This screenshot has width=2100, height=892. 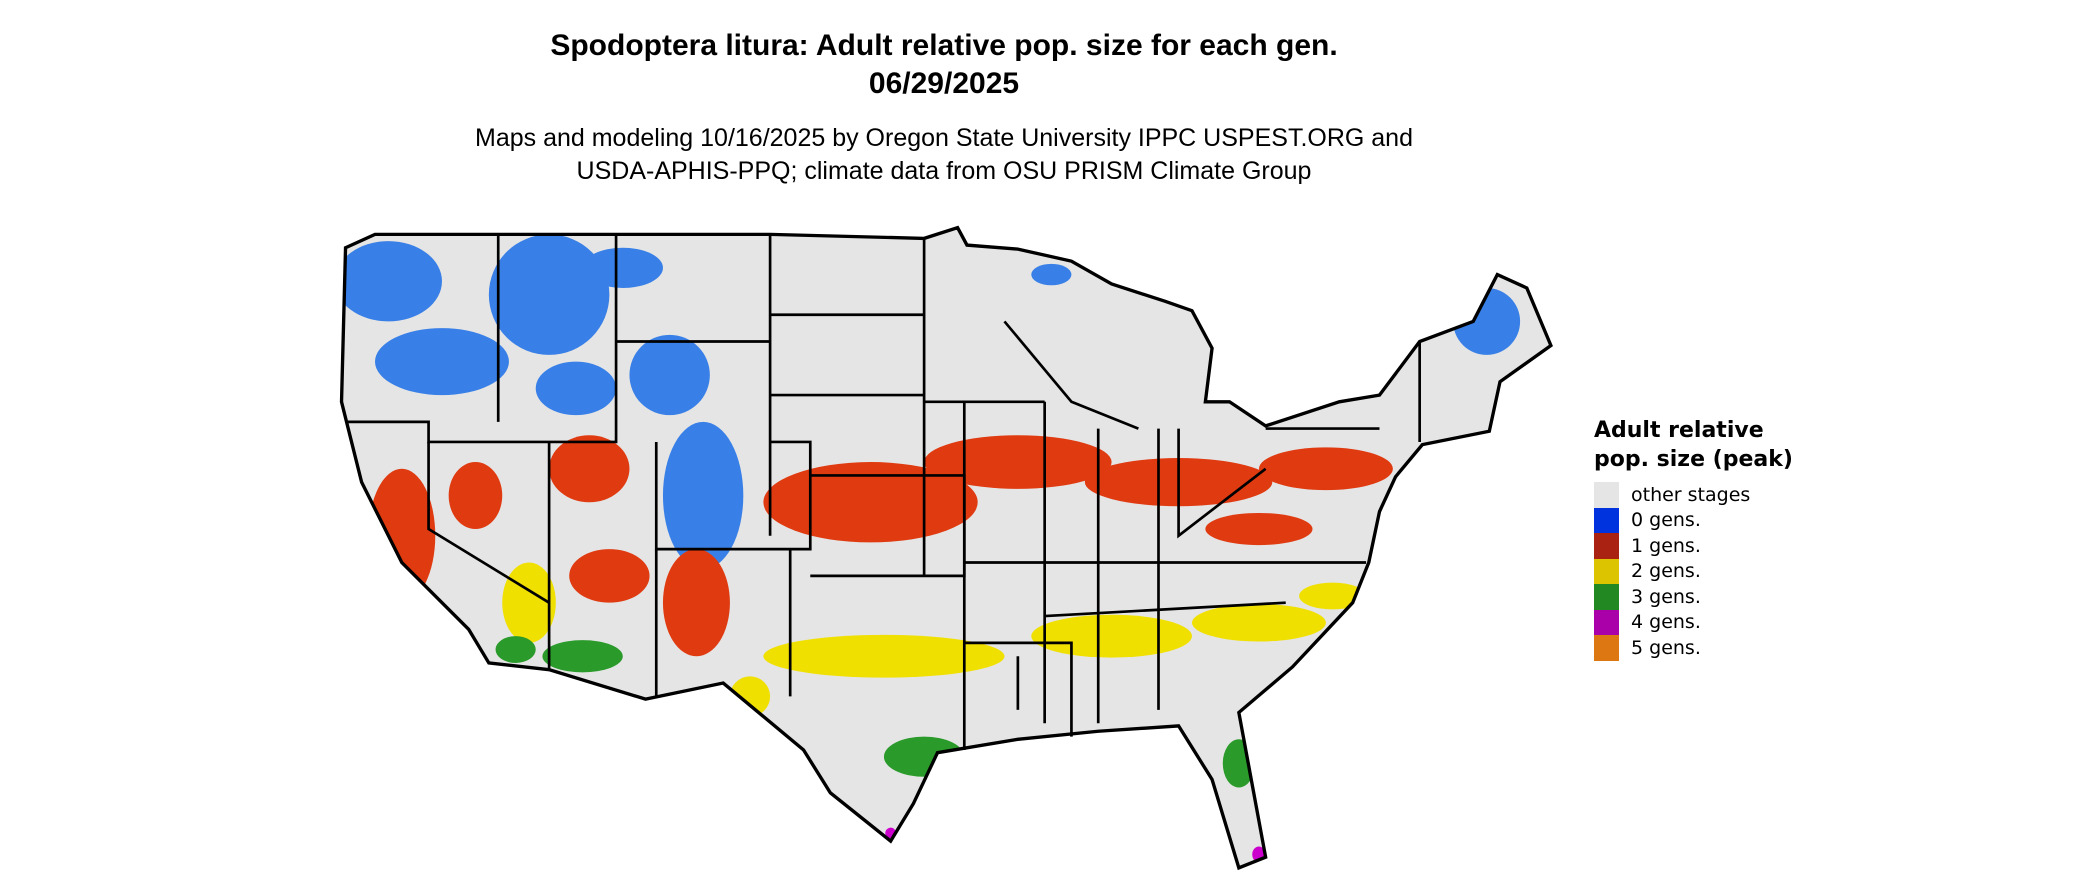 What do you see at coordinates (944, 83) in the screenshot?
I see `map-title-date: 06/29/2025` at bounding box center [944, 83].